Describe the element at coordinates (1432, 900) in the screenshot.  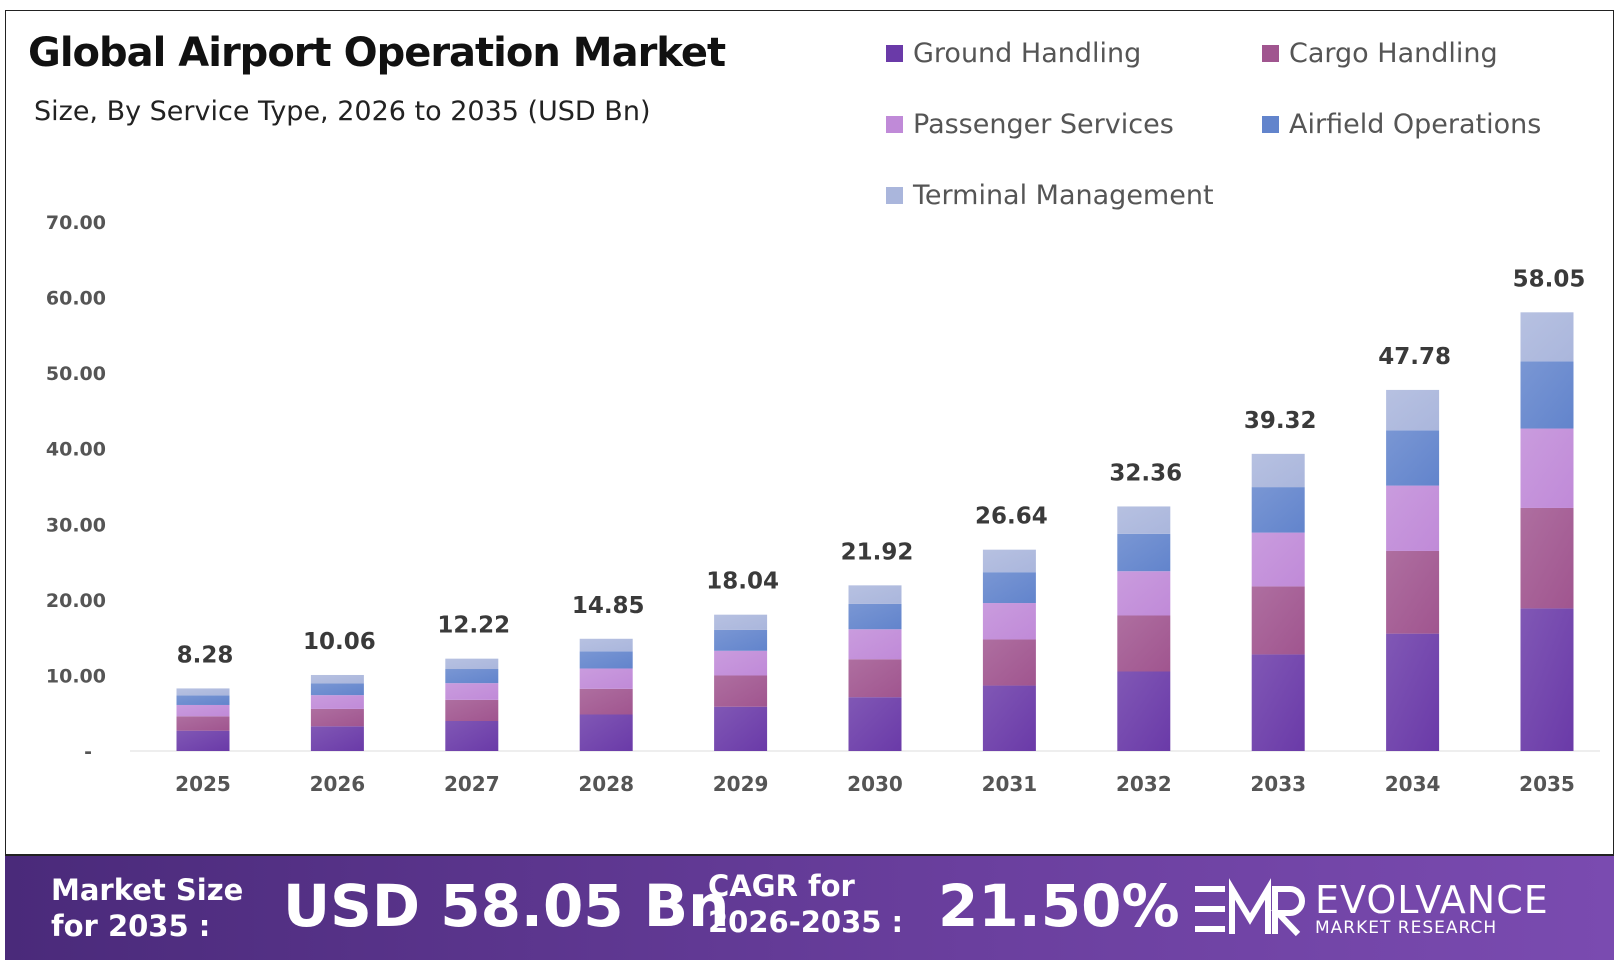
I see `logo-name: EVOLVANCE` at that location.